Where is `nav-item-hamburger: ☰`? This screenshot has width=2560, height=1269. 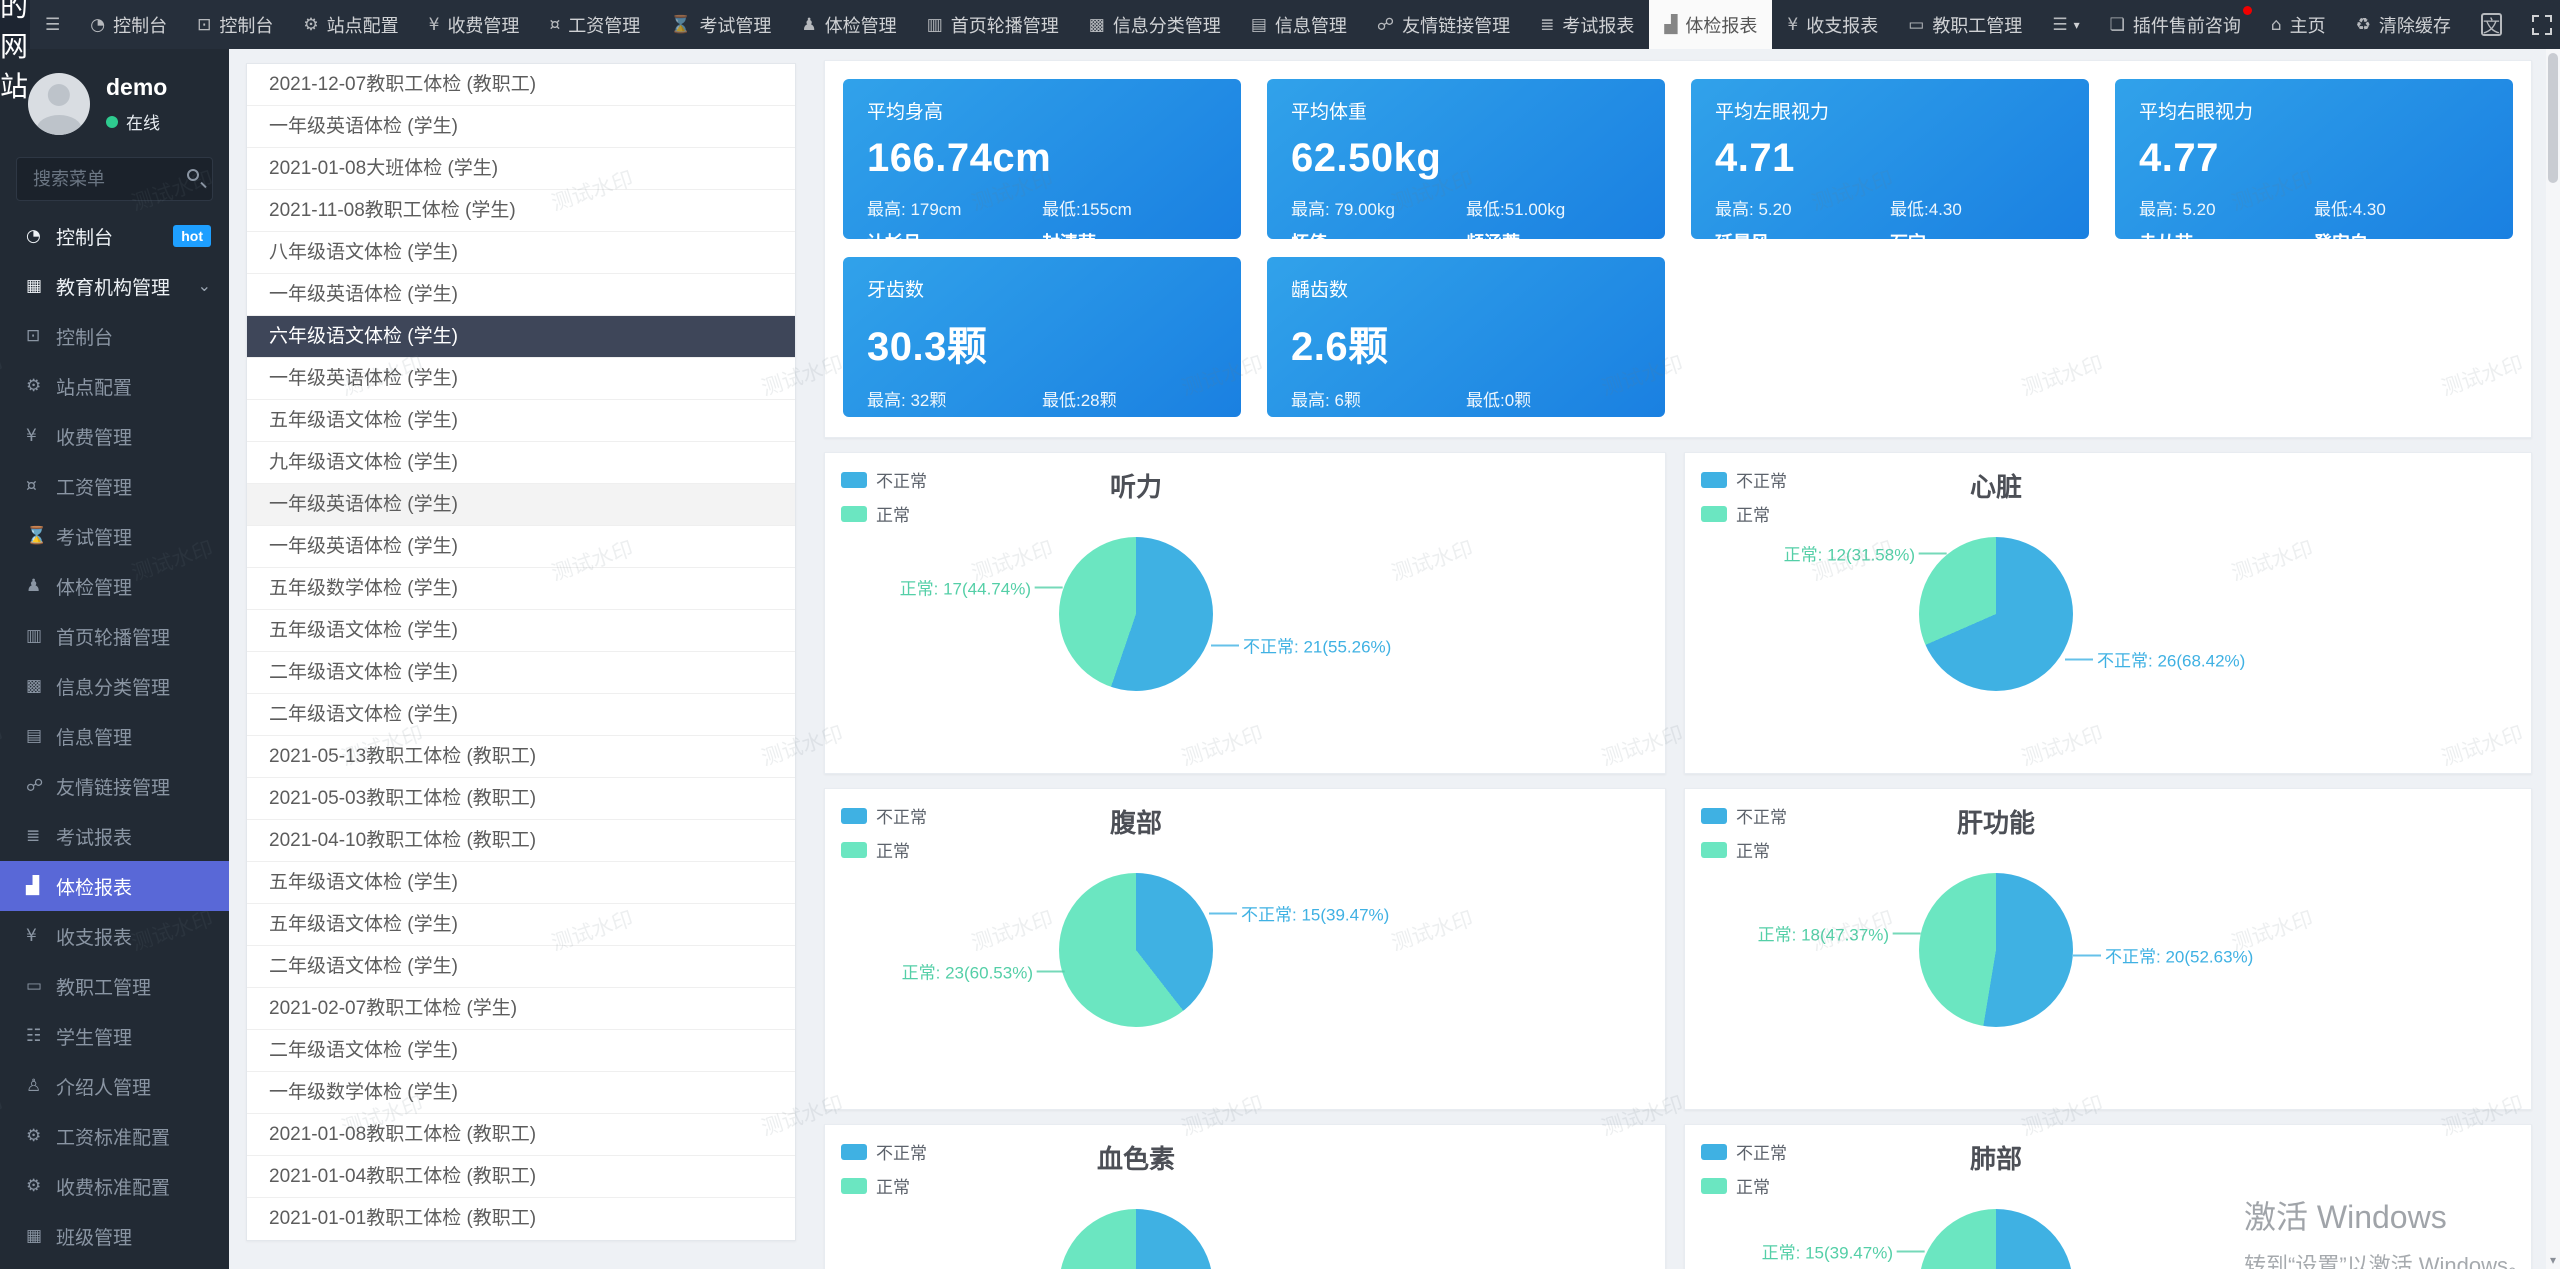 nav-item-hamburger: ☰ is located at coordinates (52, 24).